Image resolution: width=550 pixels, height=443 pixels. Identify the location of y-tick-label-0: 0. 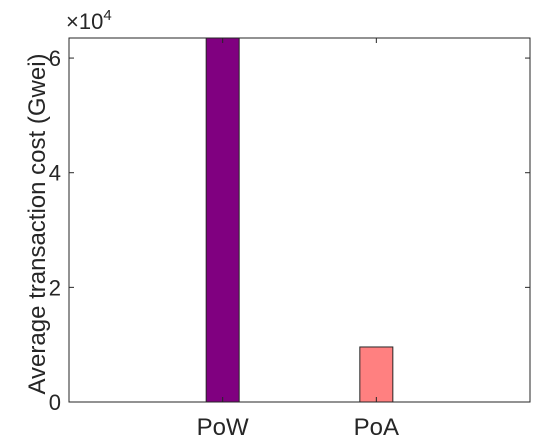
(55, 402).